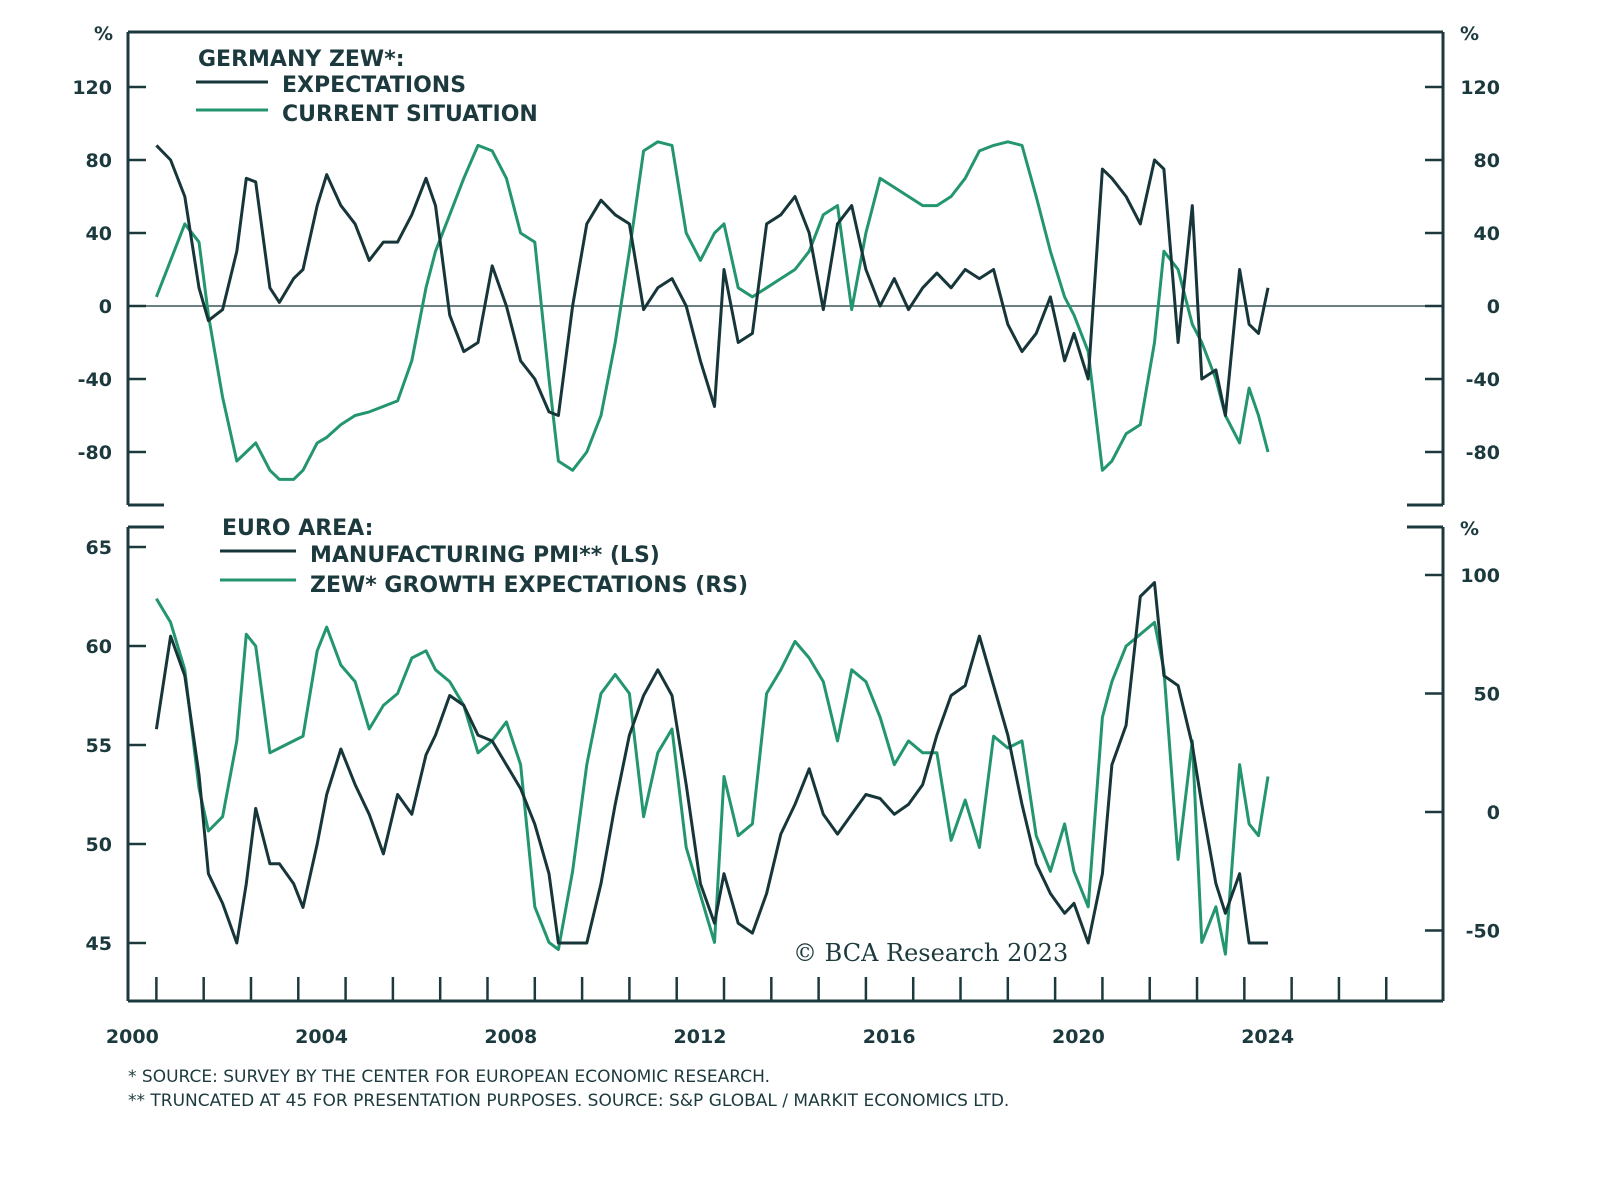 The width and height of the screenshot is (1600, 1179). Describe the element at coordinates (1480, 88) in the screenshot. I see `right-ytick-label: 120` at that location.